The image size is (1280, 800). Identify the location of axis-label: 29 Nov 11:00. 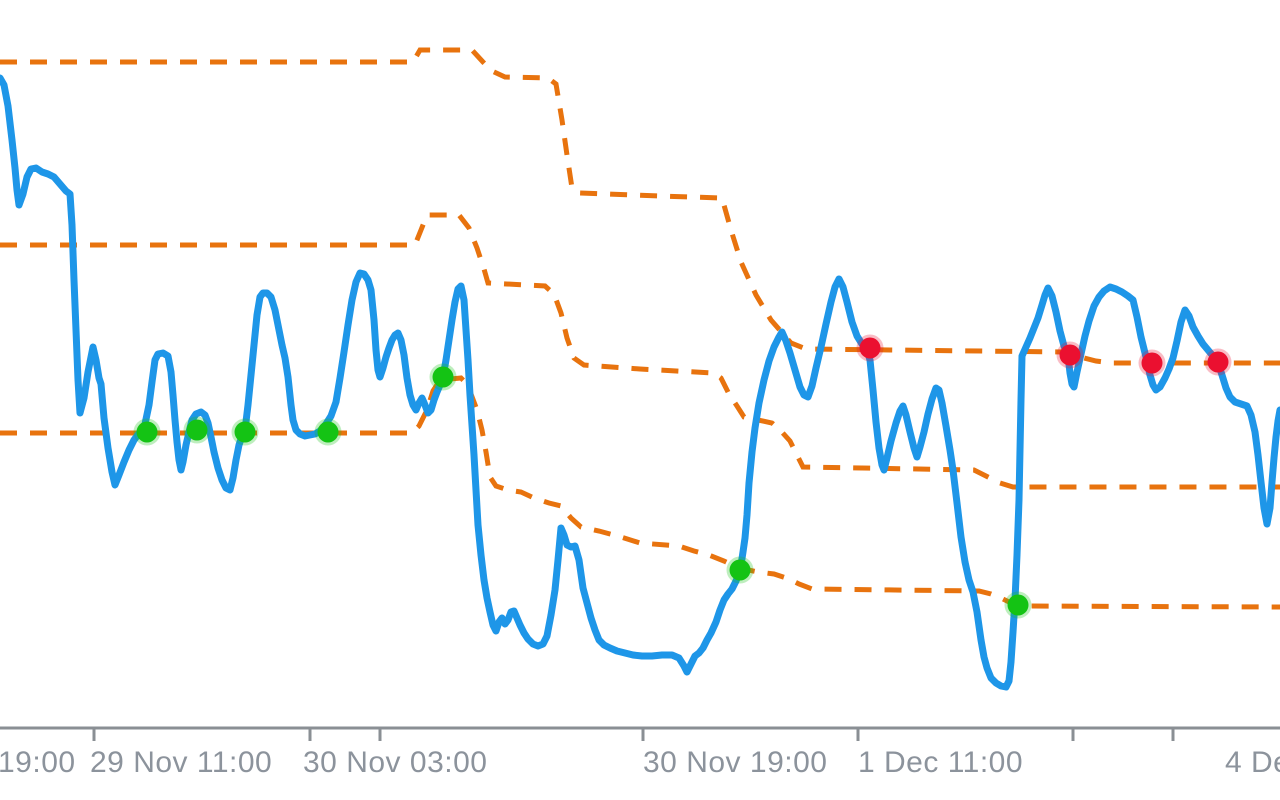
(181, 762).